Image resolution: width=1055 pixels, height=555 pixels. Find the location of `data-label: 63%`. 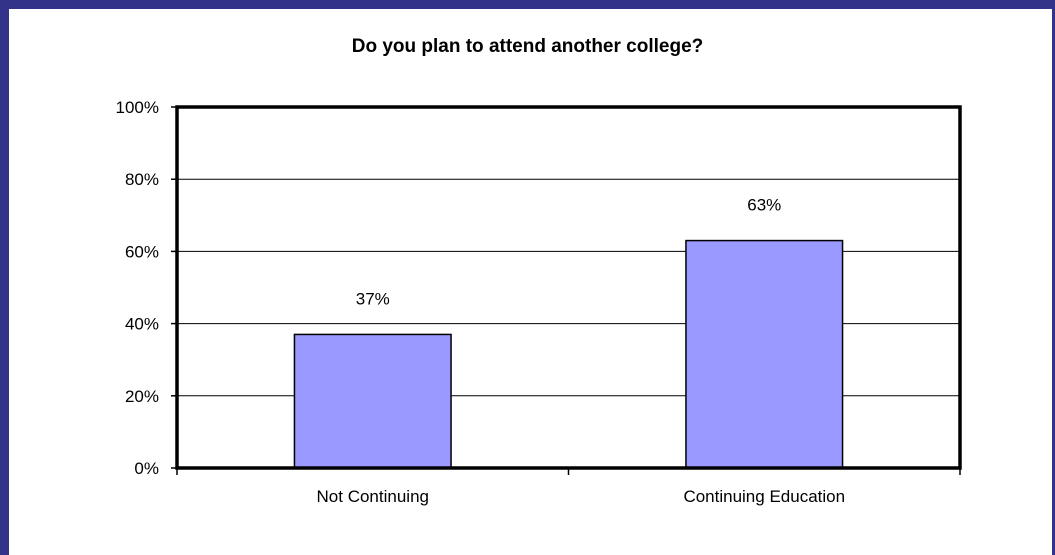

data-label: 63% is located at coordinates (764, 205).